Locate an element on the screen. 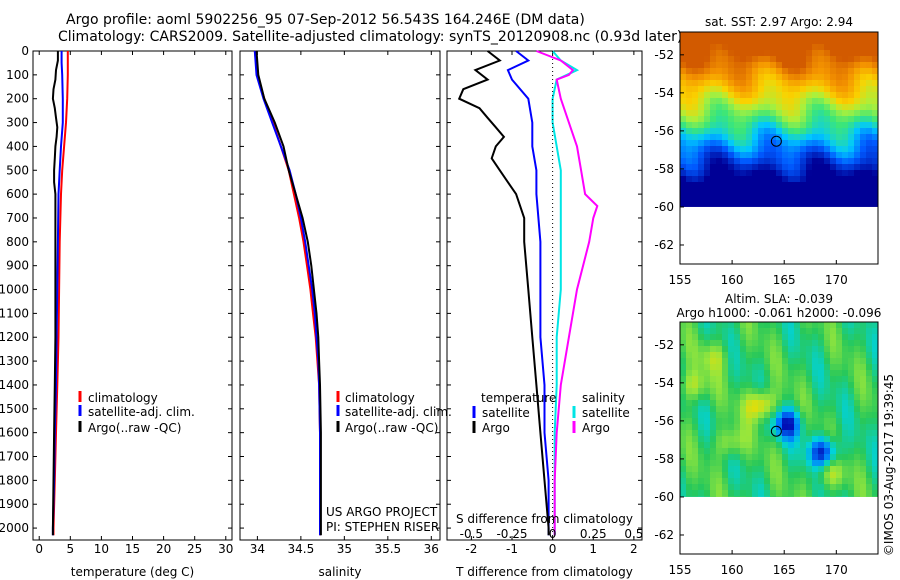  difference-xlabel: T difference from climatology is located at coordinates (544, 572).